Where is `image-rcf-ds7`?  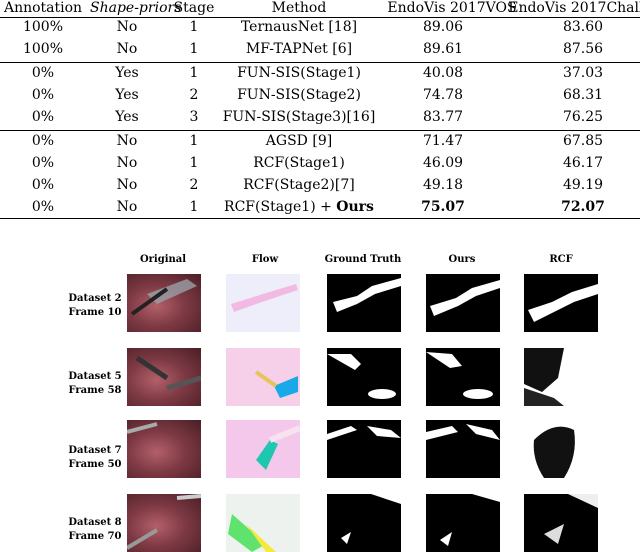 image-rcf-ds7 is located at coordinates (561, 449).